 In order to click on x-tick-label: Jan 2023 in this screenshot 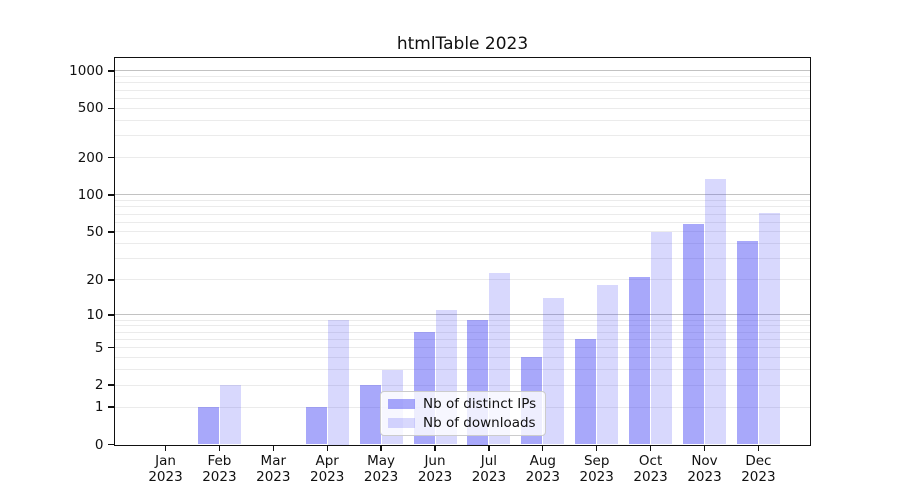, I will do `click(166, 469)`.